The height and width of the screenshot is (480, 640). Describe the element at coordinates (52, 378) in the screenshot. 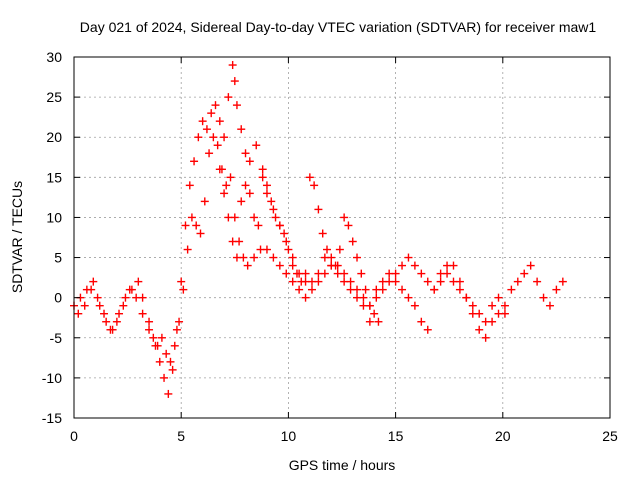

I see `y-tick-label: -10` at that location.